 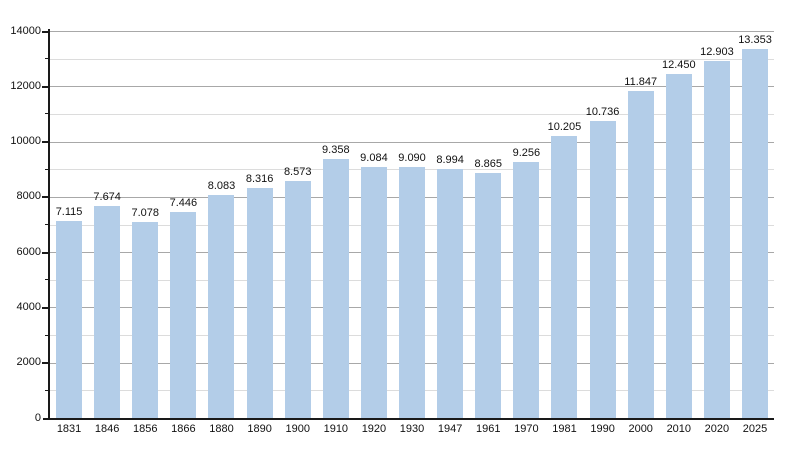 I want to click on bar-slot-1981: 10.205, so click(x=564, y=224).